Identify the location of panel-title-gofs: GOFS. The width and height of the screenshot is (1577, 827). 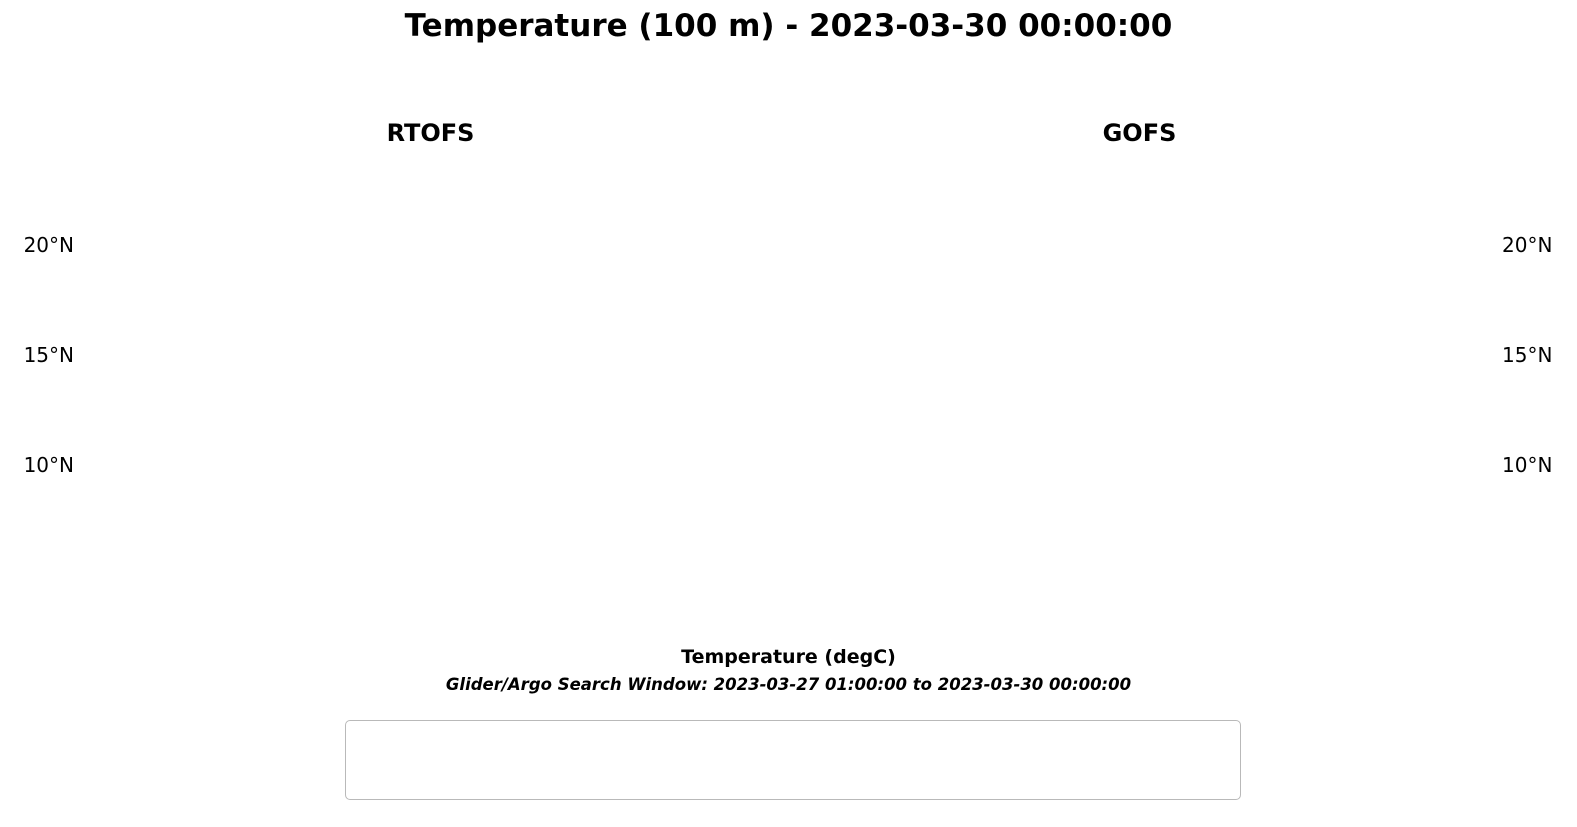
(1139, 133).